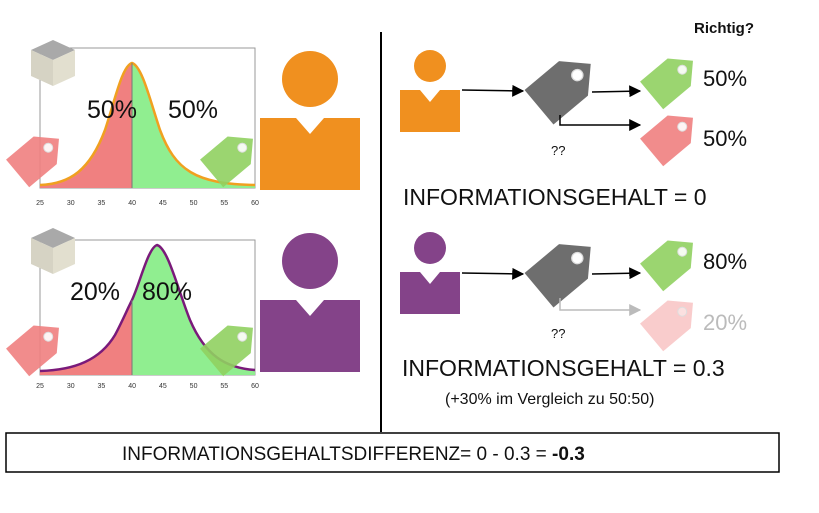  Describe the element at coordinates (112, 110) in the screenshot. I see `top-chart-left-percent: 50%` at that location.